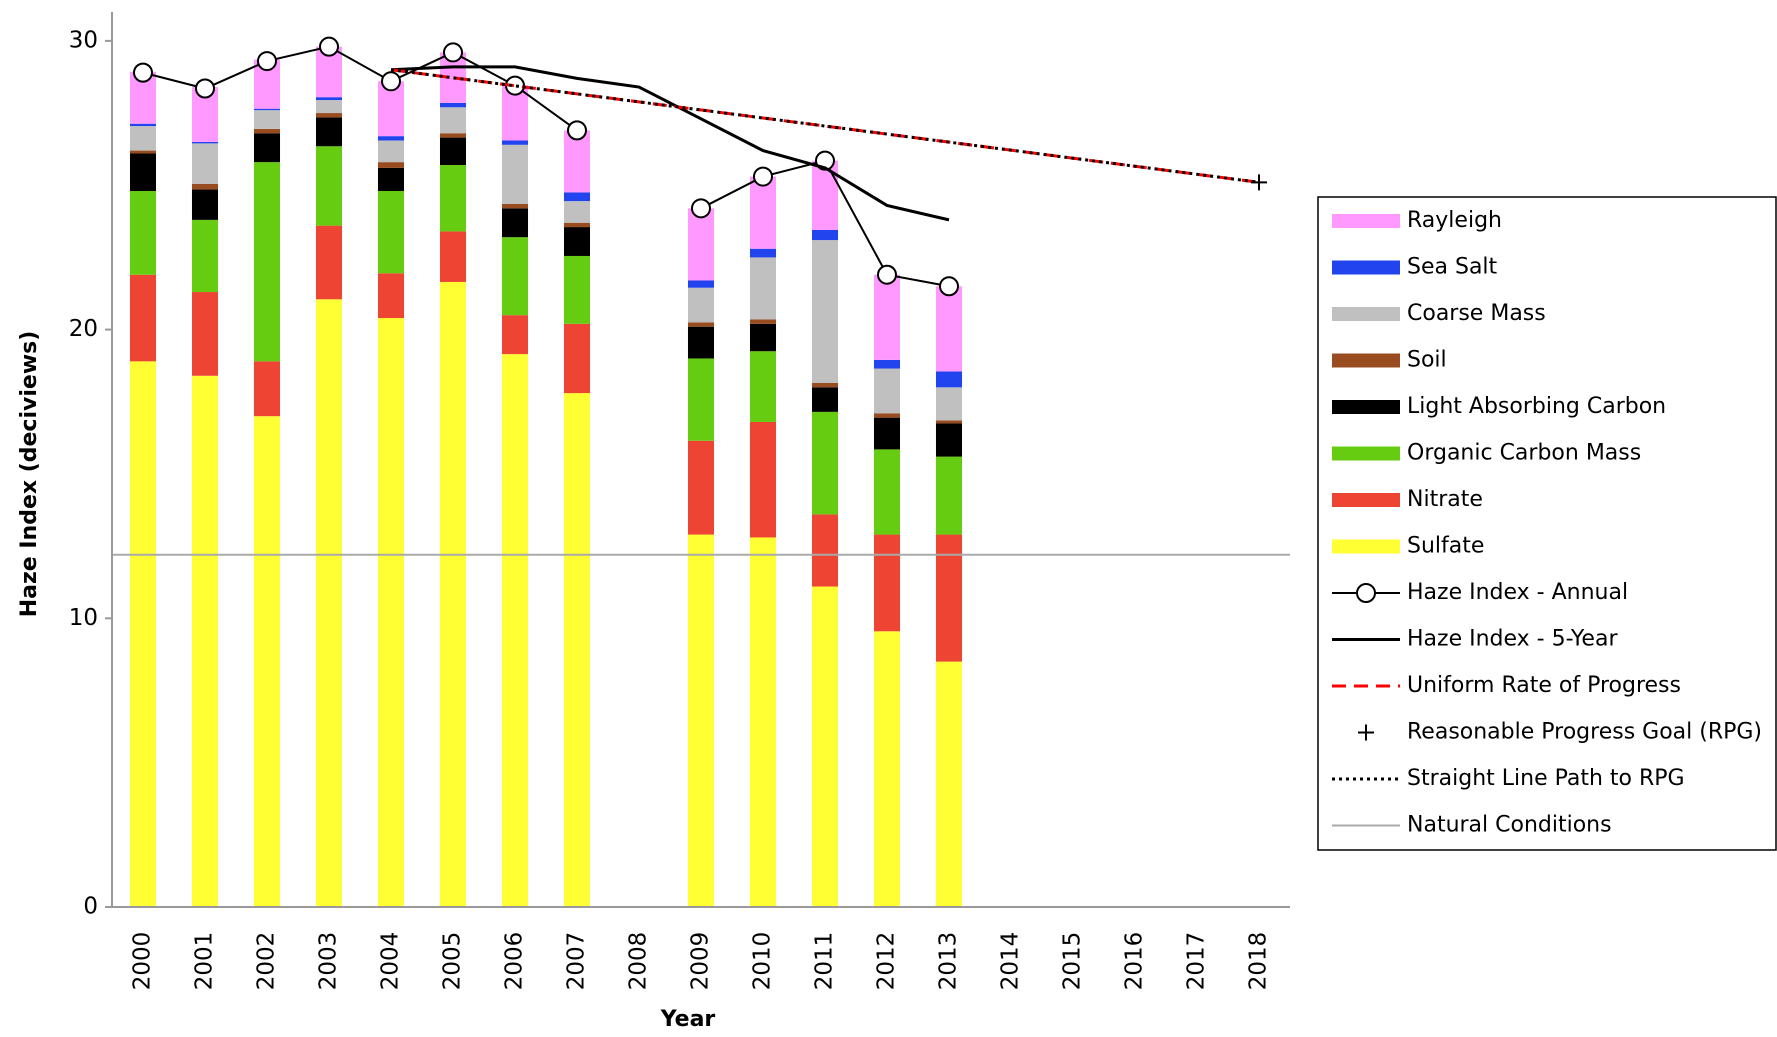  Describe the element at coordinates (701, 961) in the screenshot. I see `x-tick-label: 2009` at that location.